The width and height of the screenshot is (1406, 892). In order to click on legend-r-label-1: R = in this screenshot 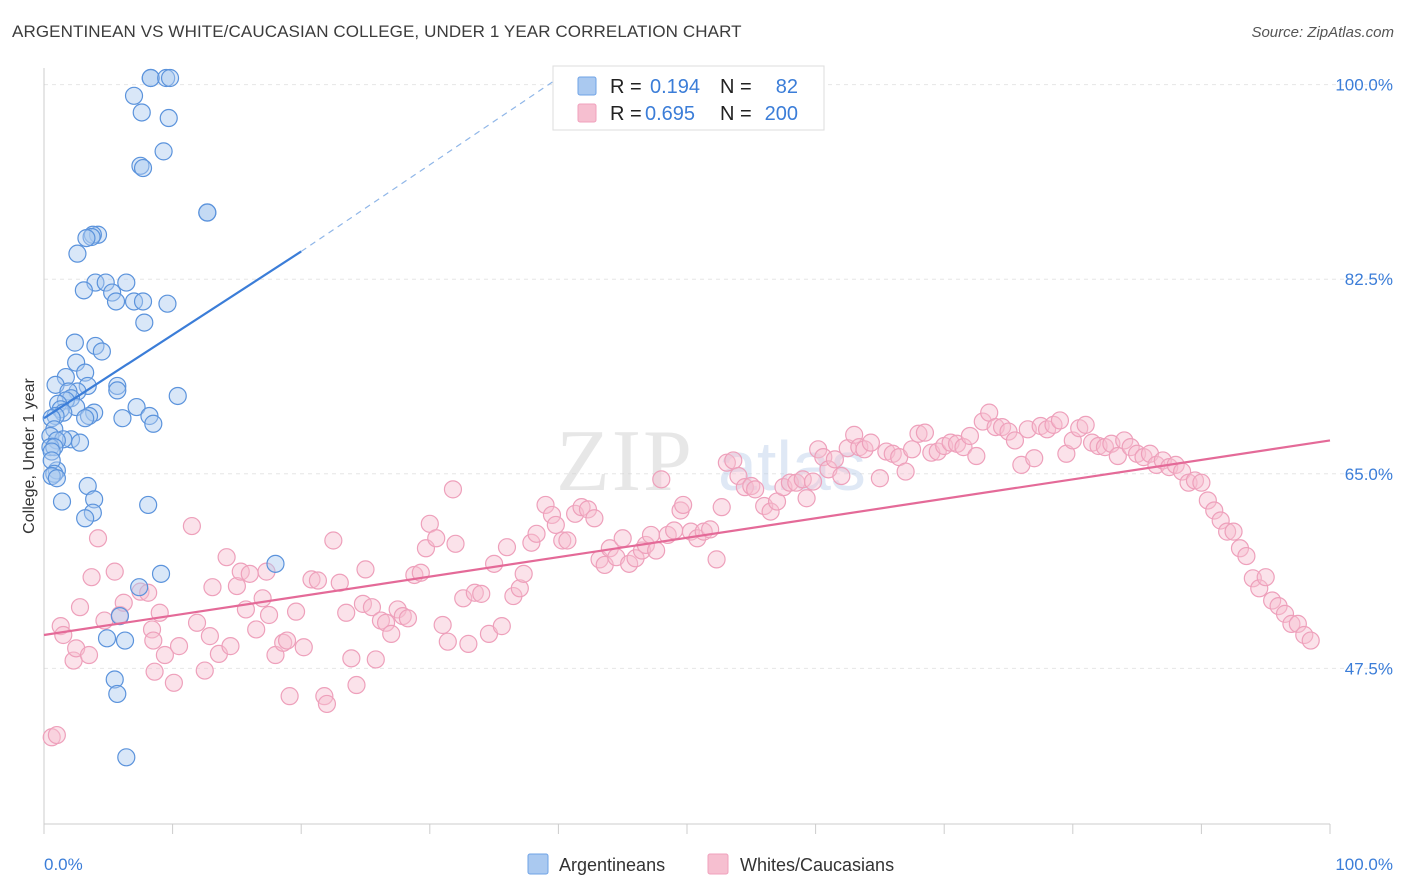, I will do `click(626, 87)`.